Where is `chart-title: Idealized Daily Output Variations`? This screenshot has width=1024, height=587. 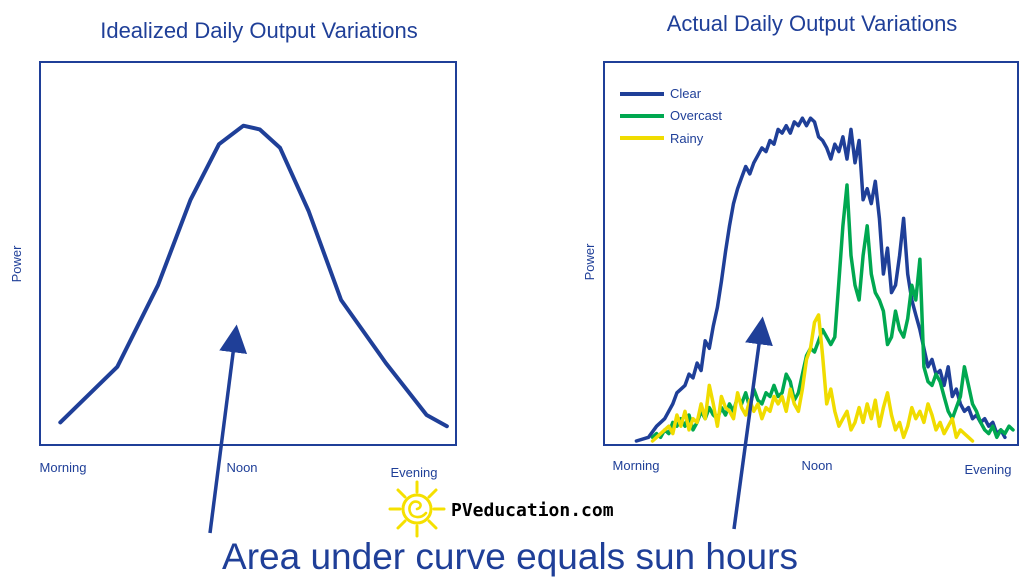 chart-title: Idealized Daily Output Variations is located at coordinates (259, 30).